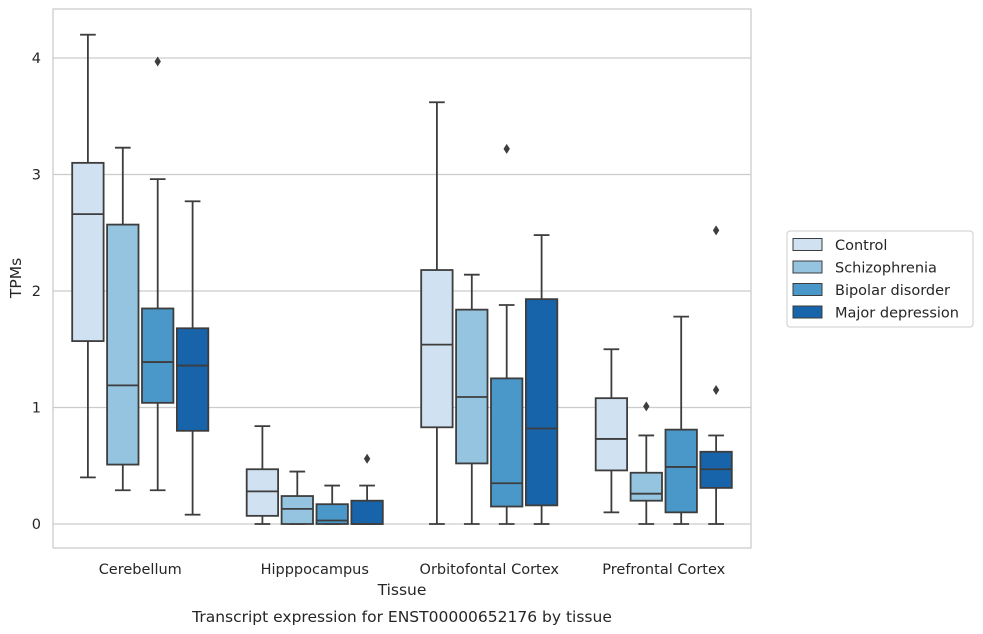  Describe the element at coordinates (36, 59) in the screenshot. I see `y-tick-label: 4` at that location.